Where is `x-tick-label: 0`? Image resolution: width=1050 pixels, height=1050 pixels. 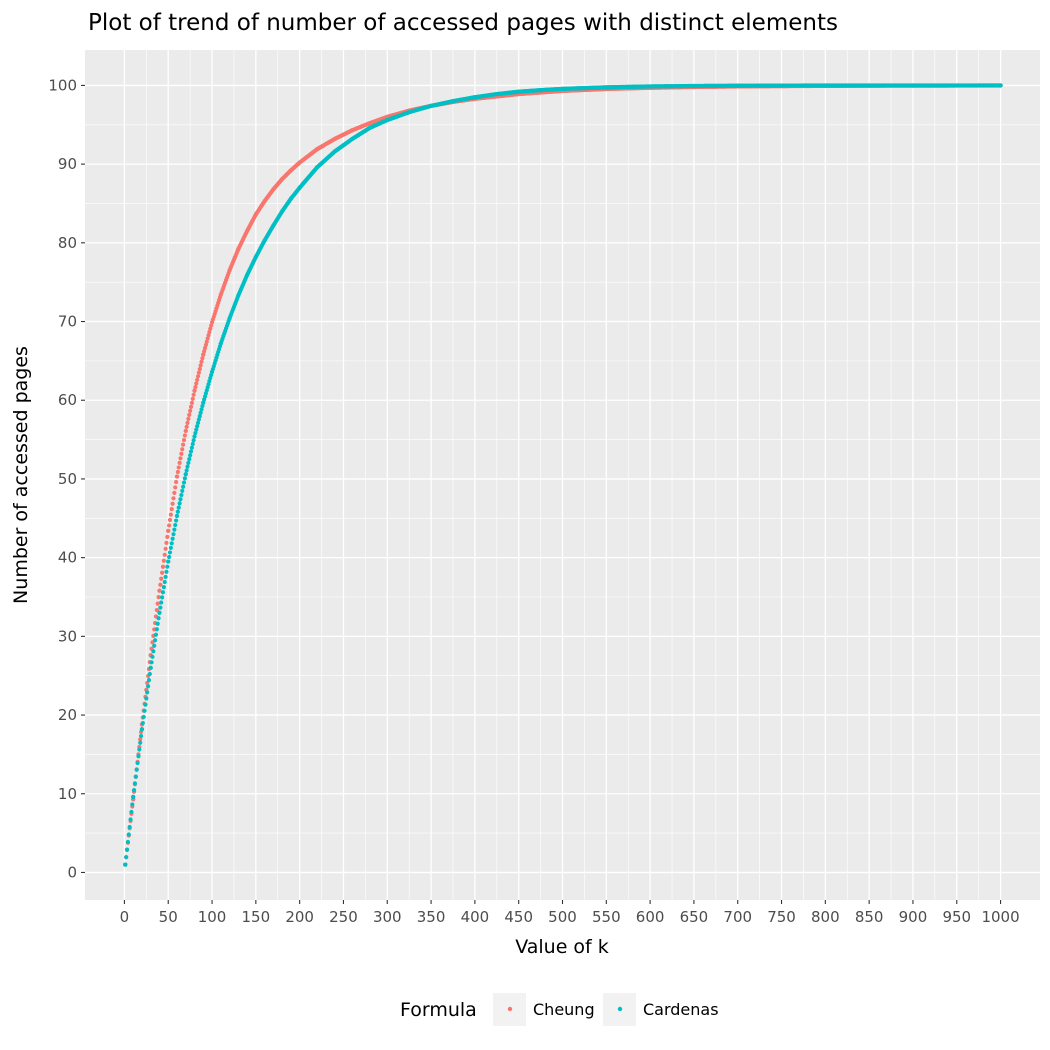
x-tick-label: 0 is located at coordinates (125, 917).